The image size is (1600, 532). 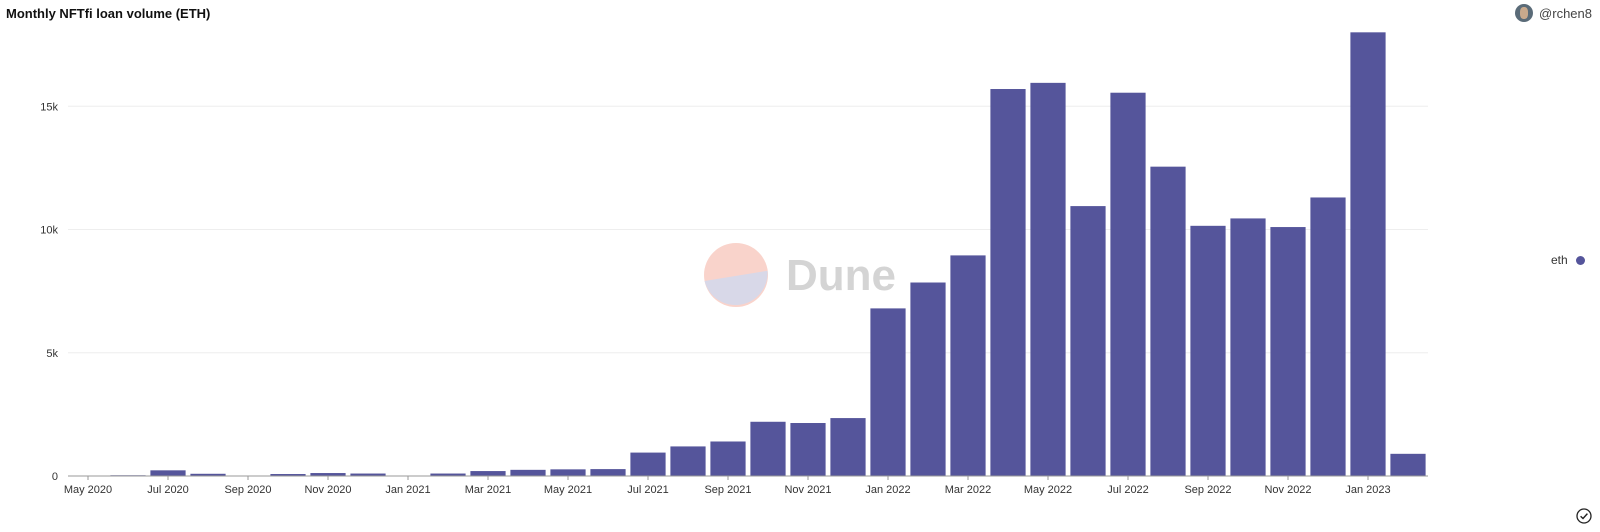 What do you see at coordinates (841, 275) in the screenshot?
I see `watermark-text: Dune` at bounding box center [841, 275].